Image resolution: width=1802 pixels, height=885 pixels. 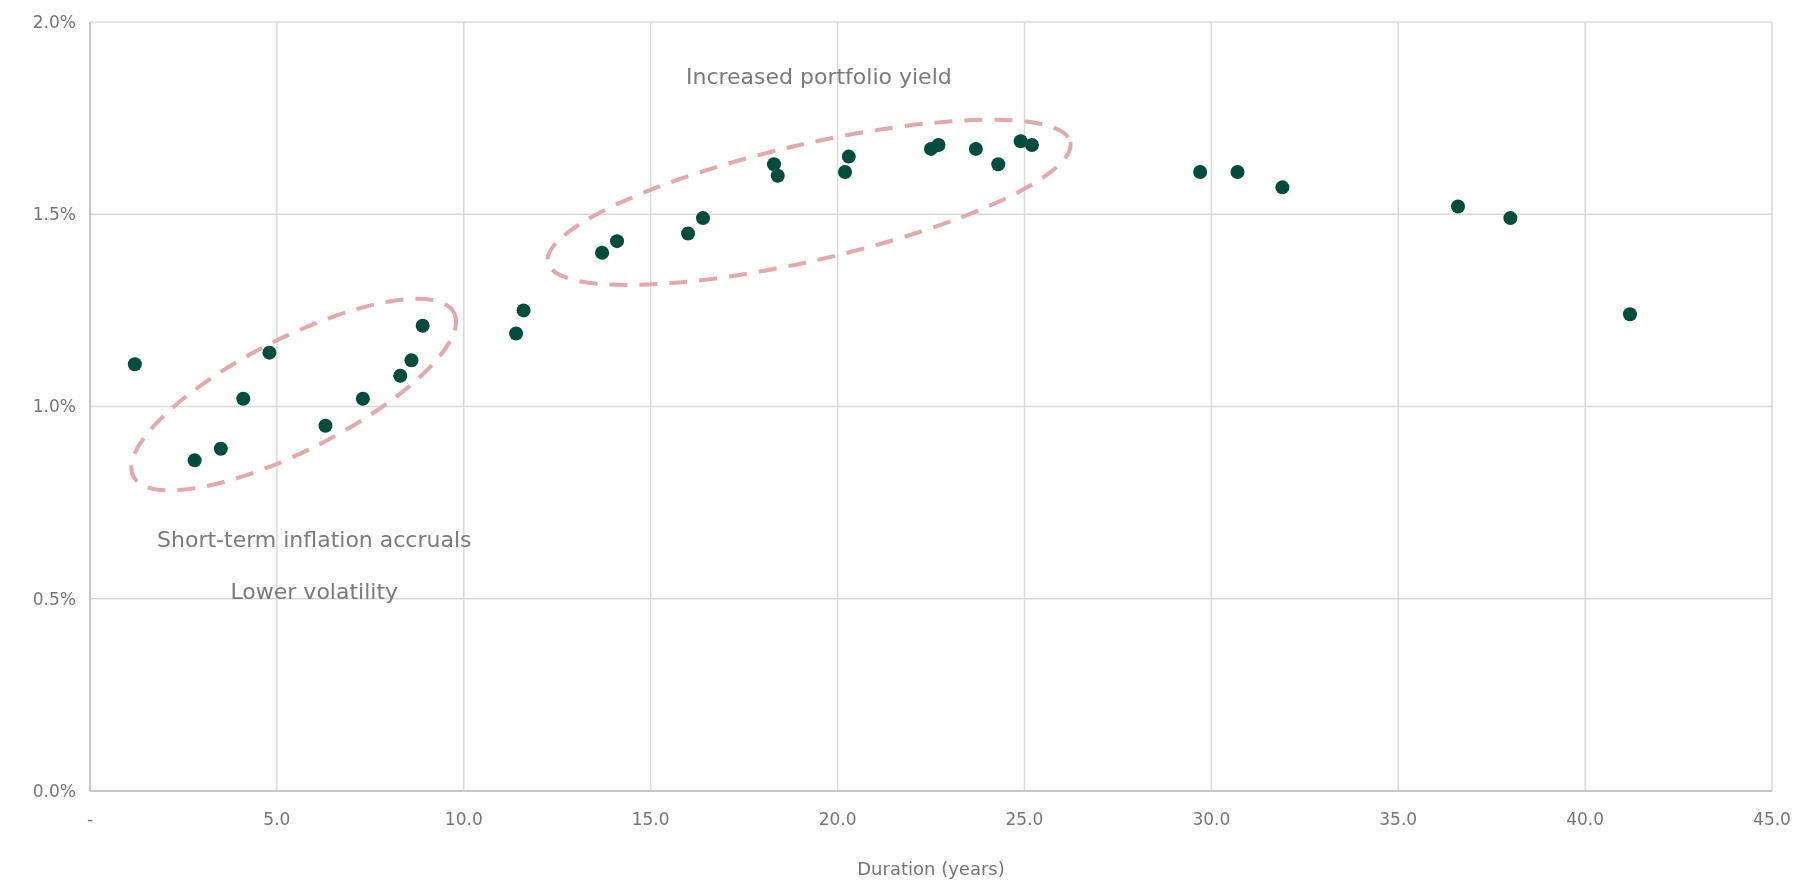 I want to click on y-tick-label: 1.0%, so click(x=54, y=406).